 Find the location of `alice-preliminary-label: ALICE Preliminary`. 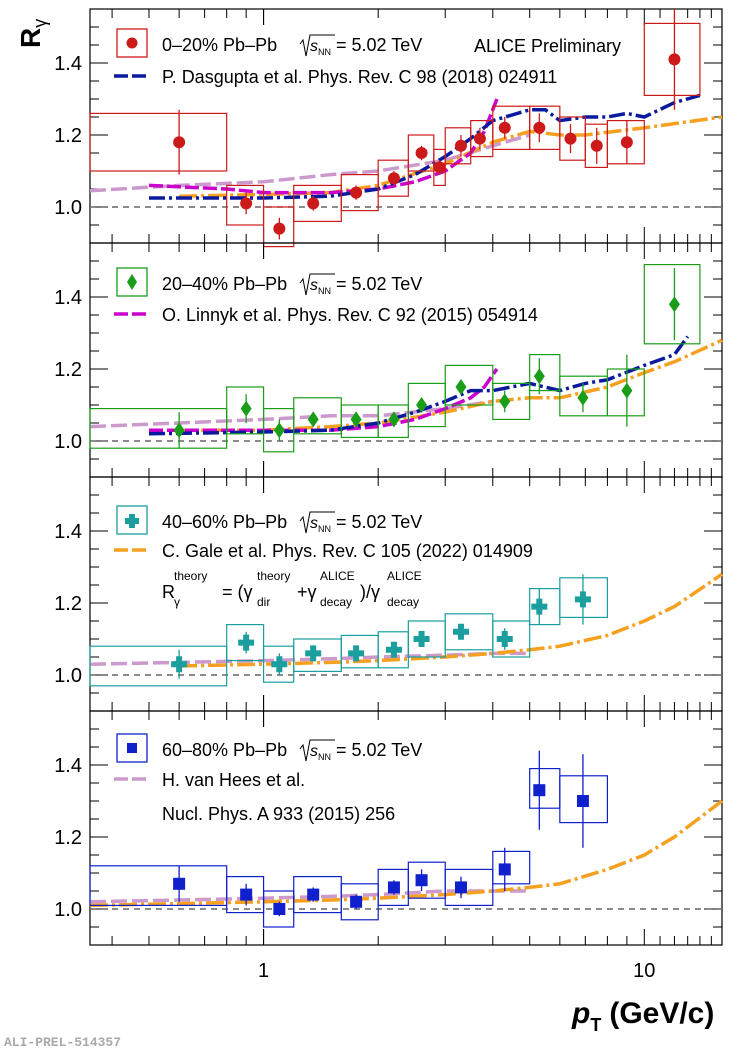

alice-preliminary-label: ALICE Preliminary is located at coordinates (547, 46).